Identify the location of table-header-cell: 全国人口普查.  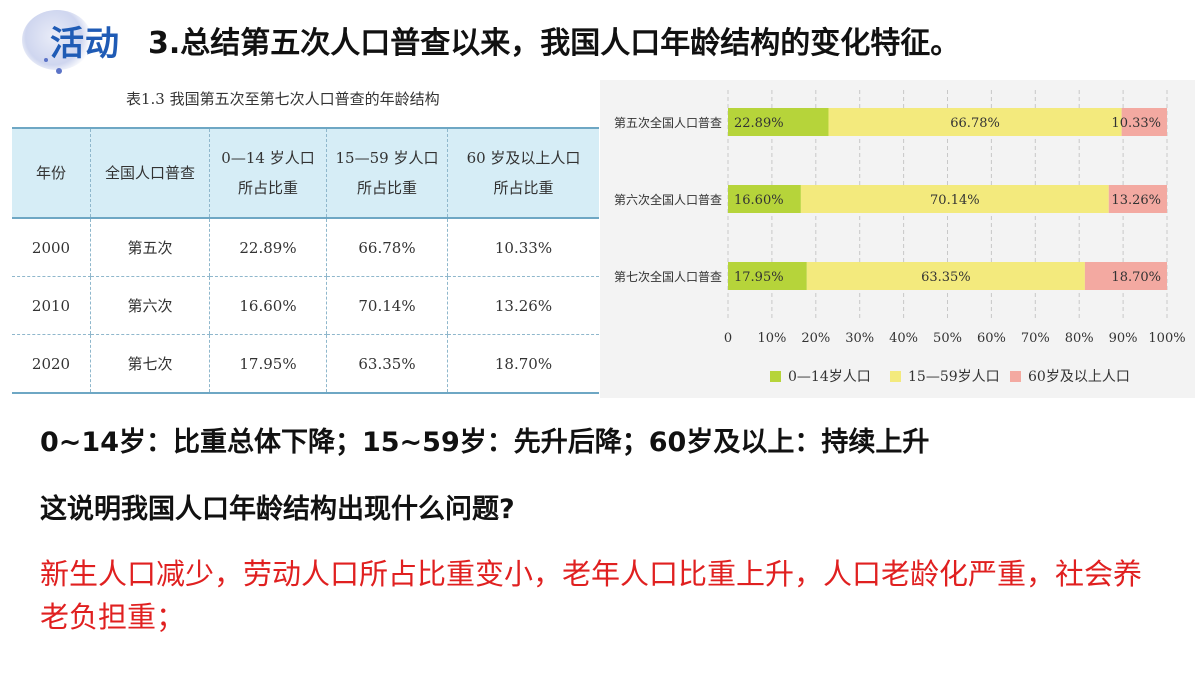
(150, 173).